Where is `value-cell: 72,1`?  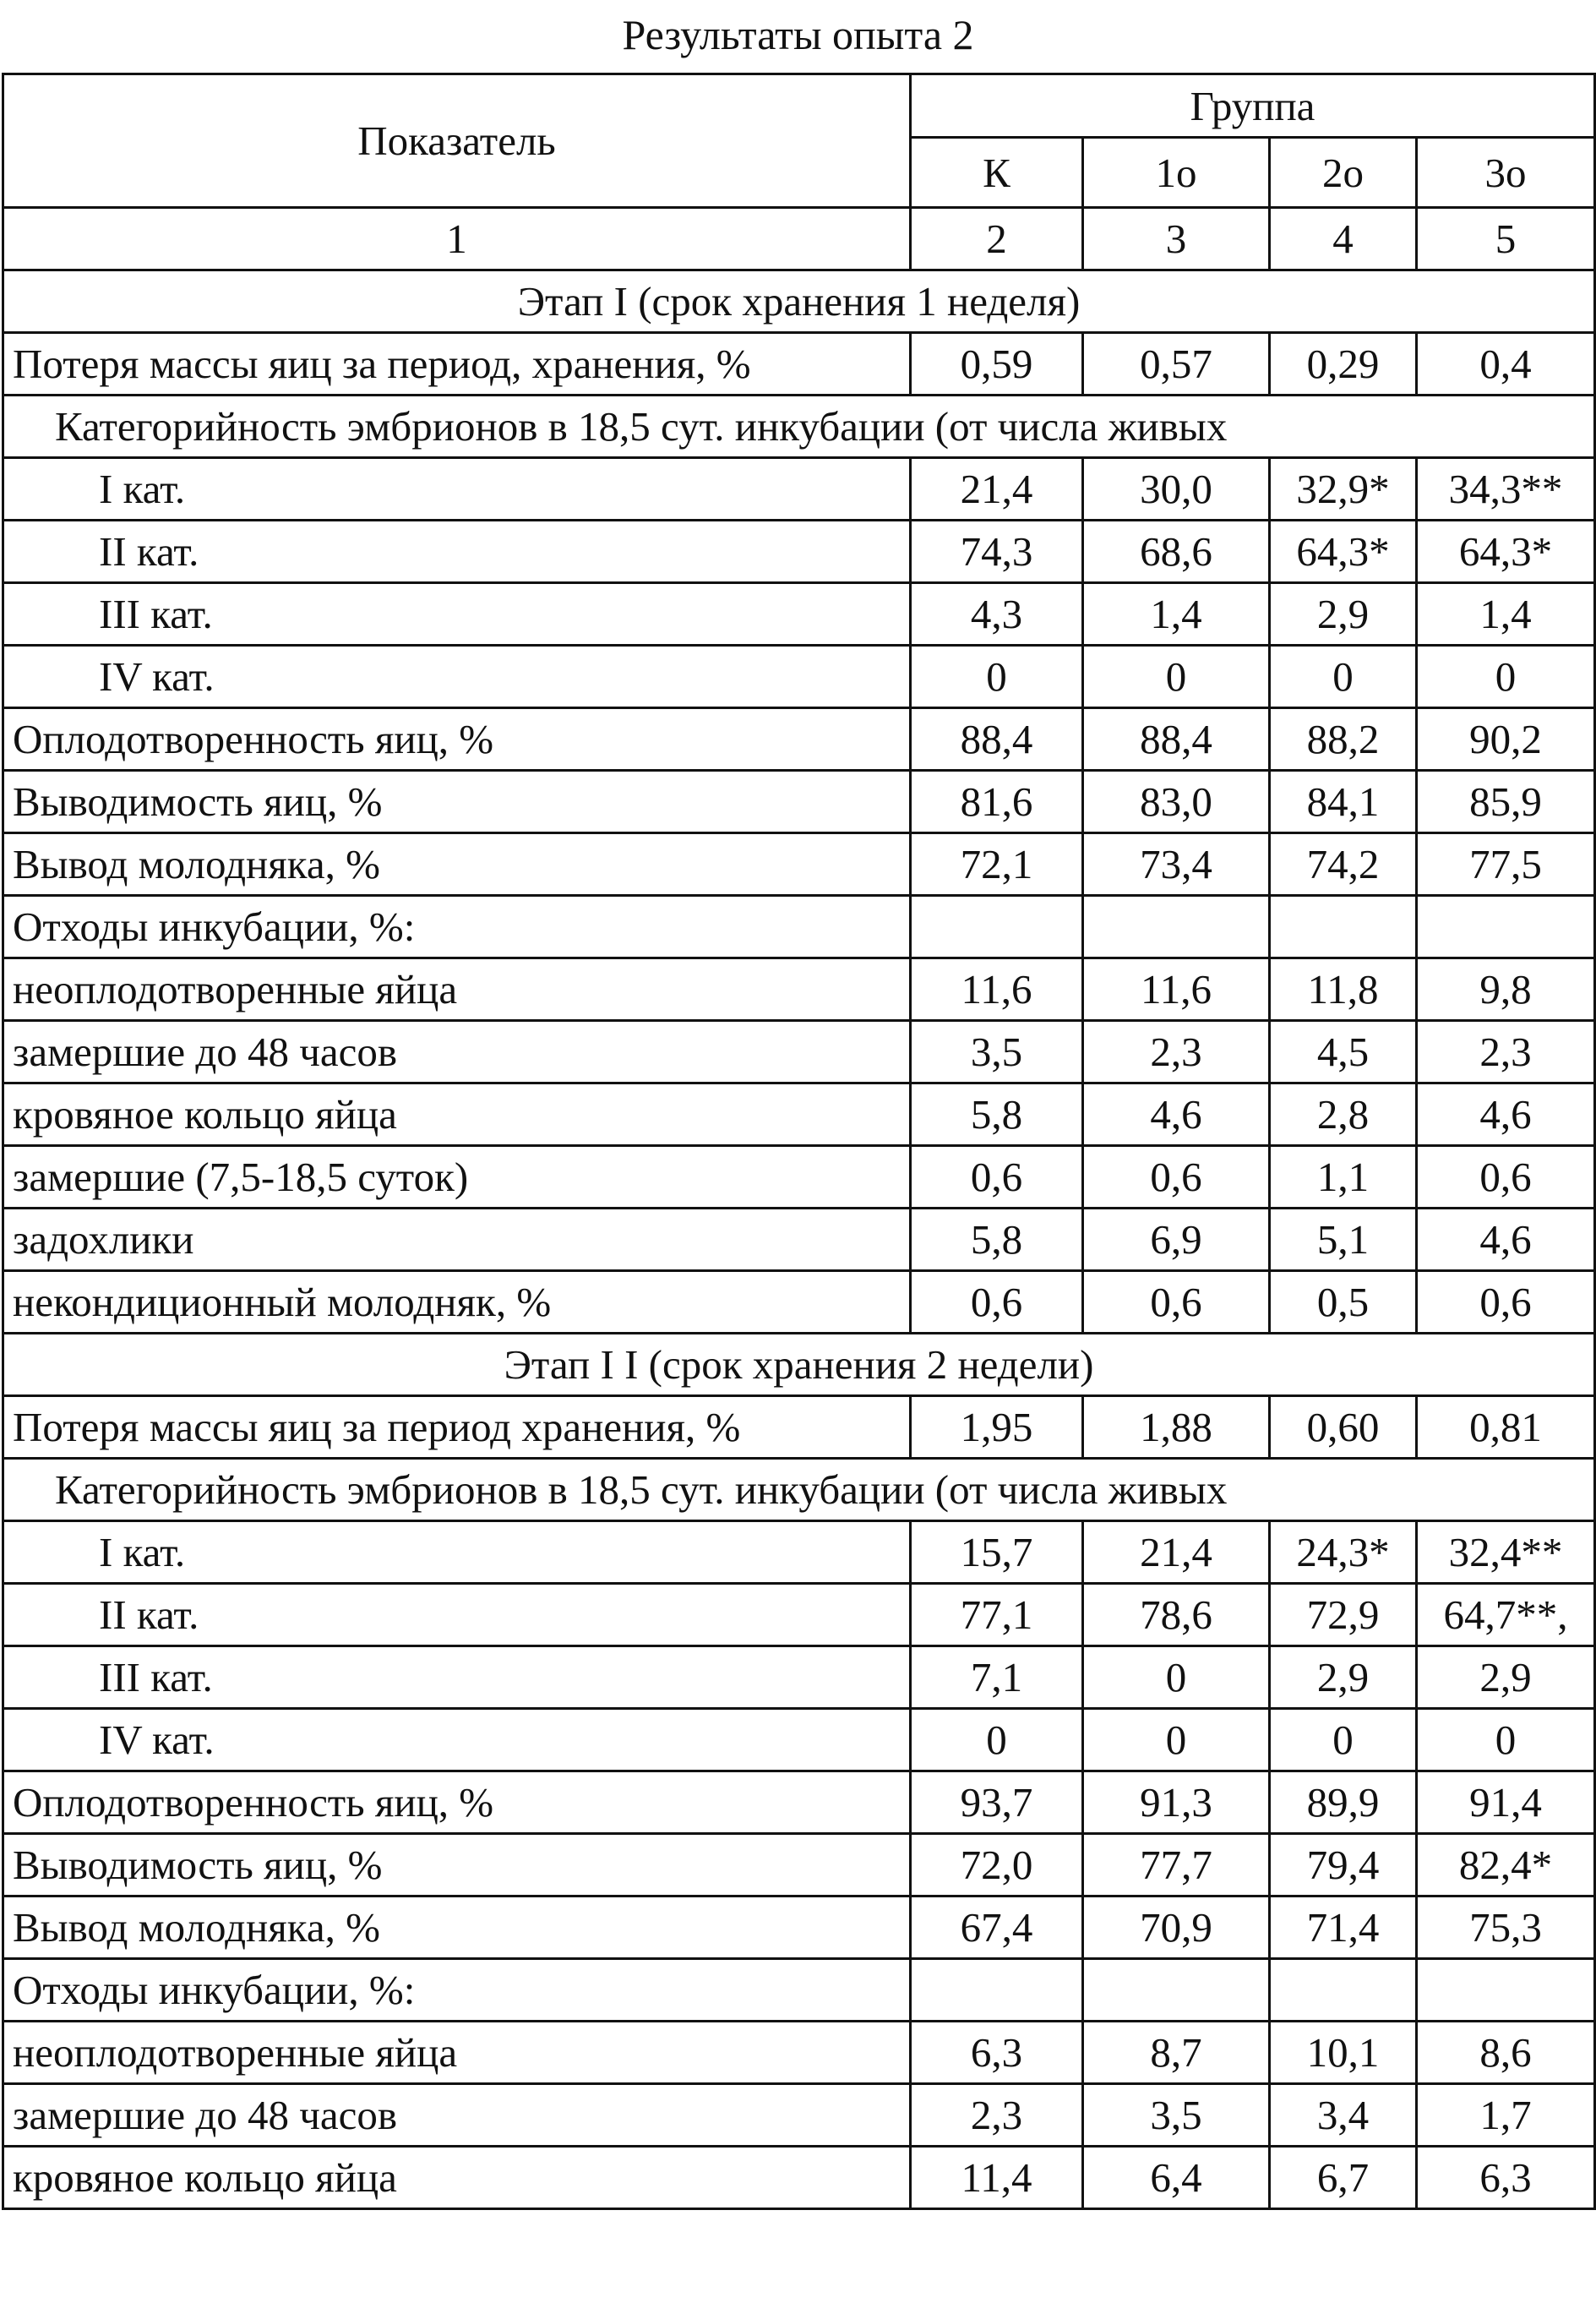 value-cell: 72,1 is located at coordinates (996, 864).